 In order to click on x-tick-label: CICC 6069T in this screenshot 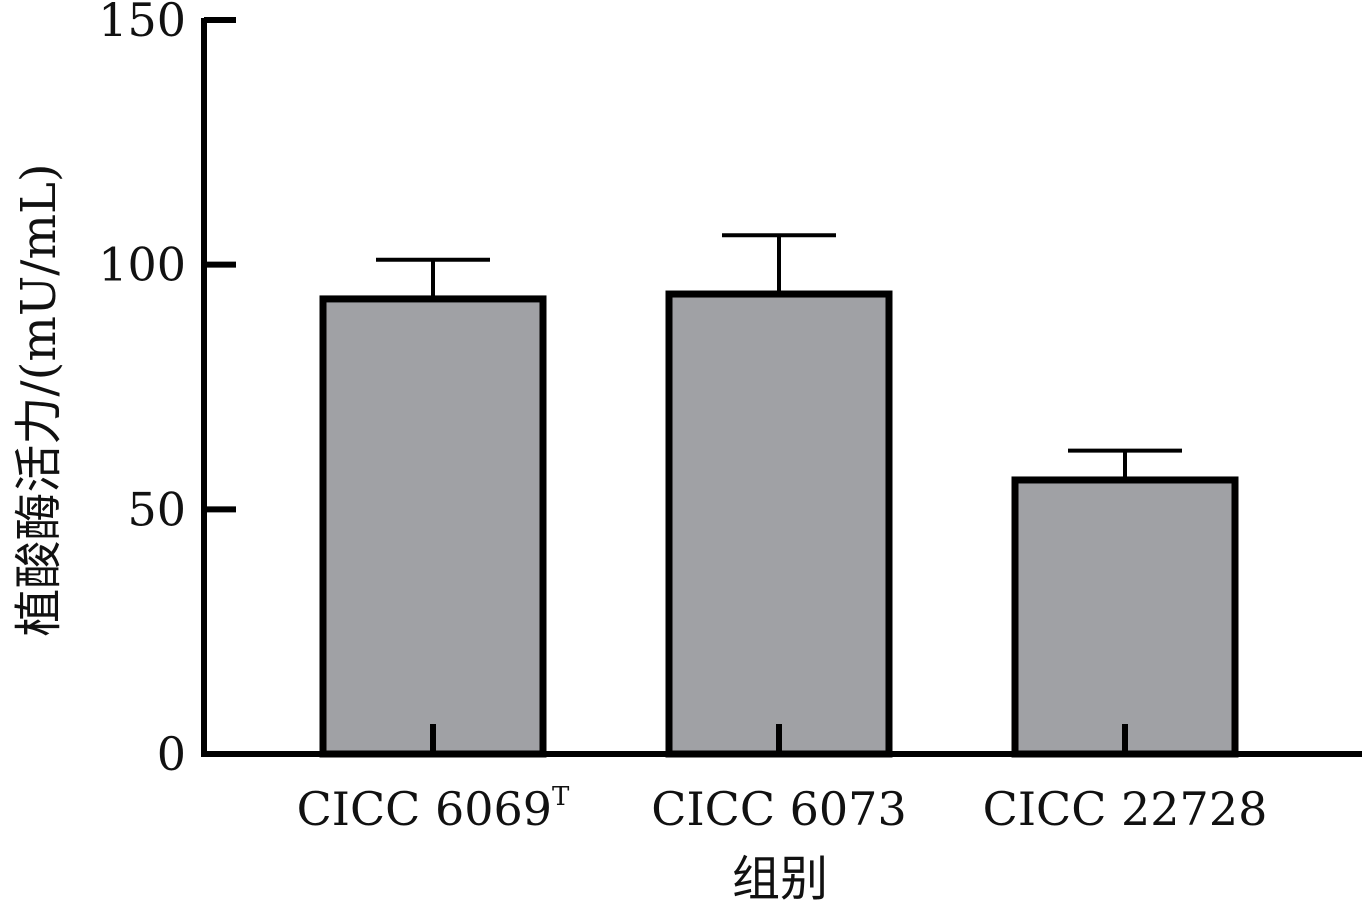, I will do `click(433, 809)`.